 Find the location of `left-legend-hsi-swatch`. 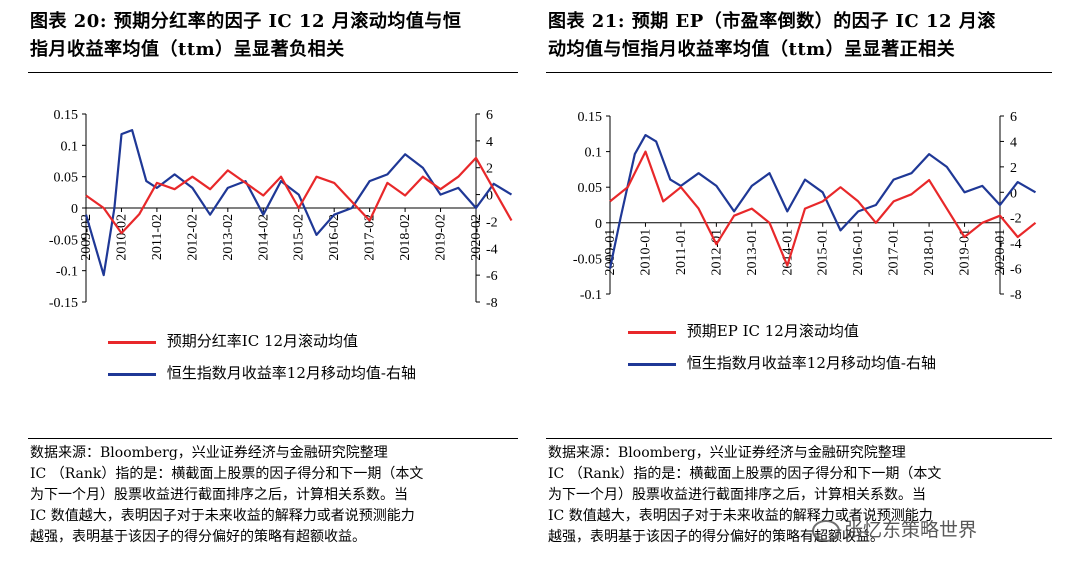

left-legend-hsi-swatch is located at coordinates (132, 374).